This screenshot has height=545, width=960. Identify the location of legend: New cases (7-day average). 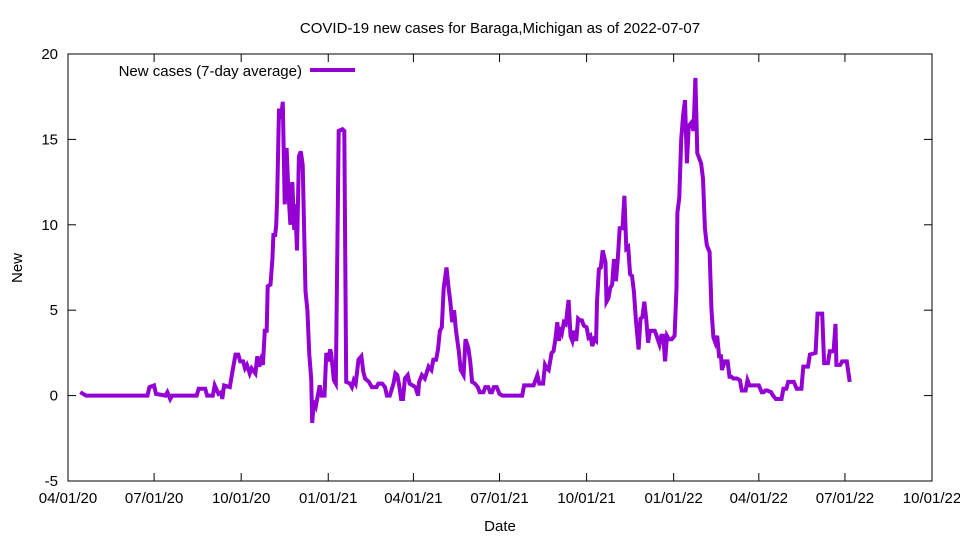
(237, 71).